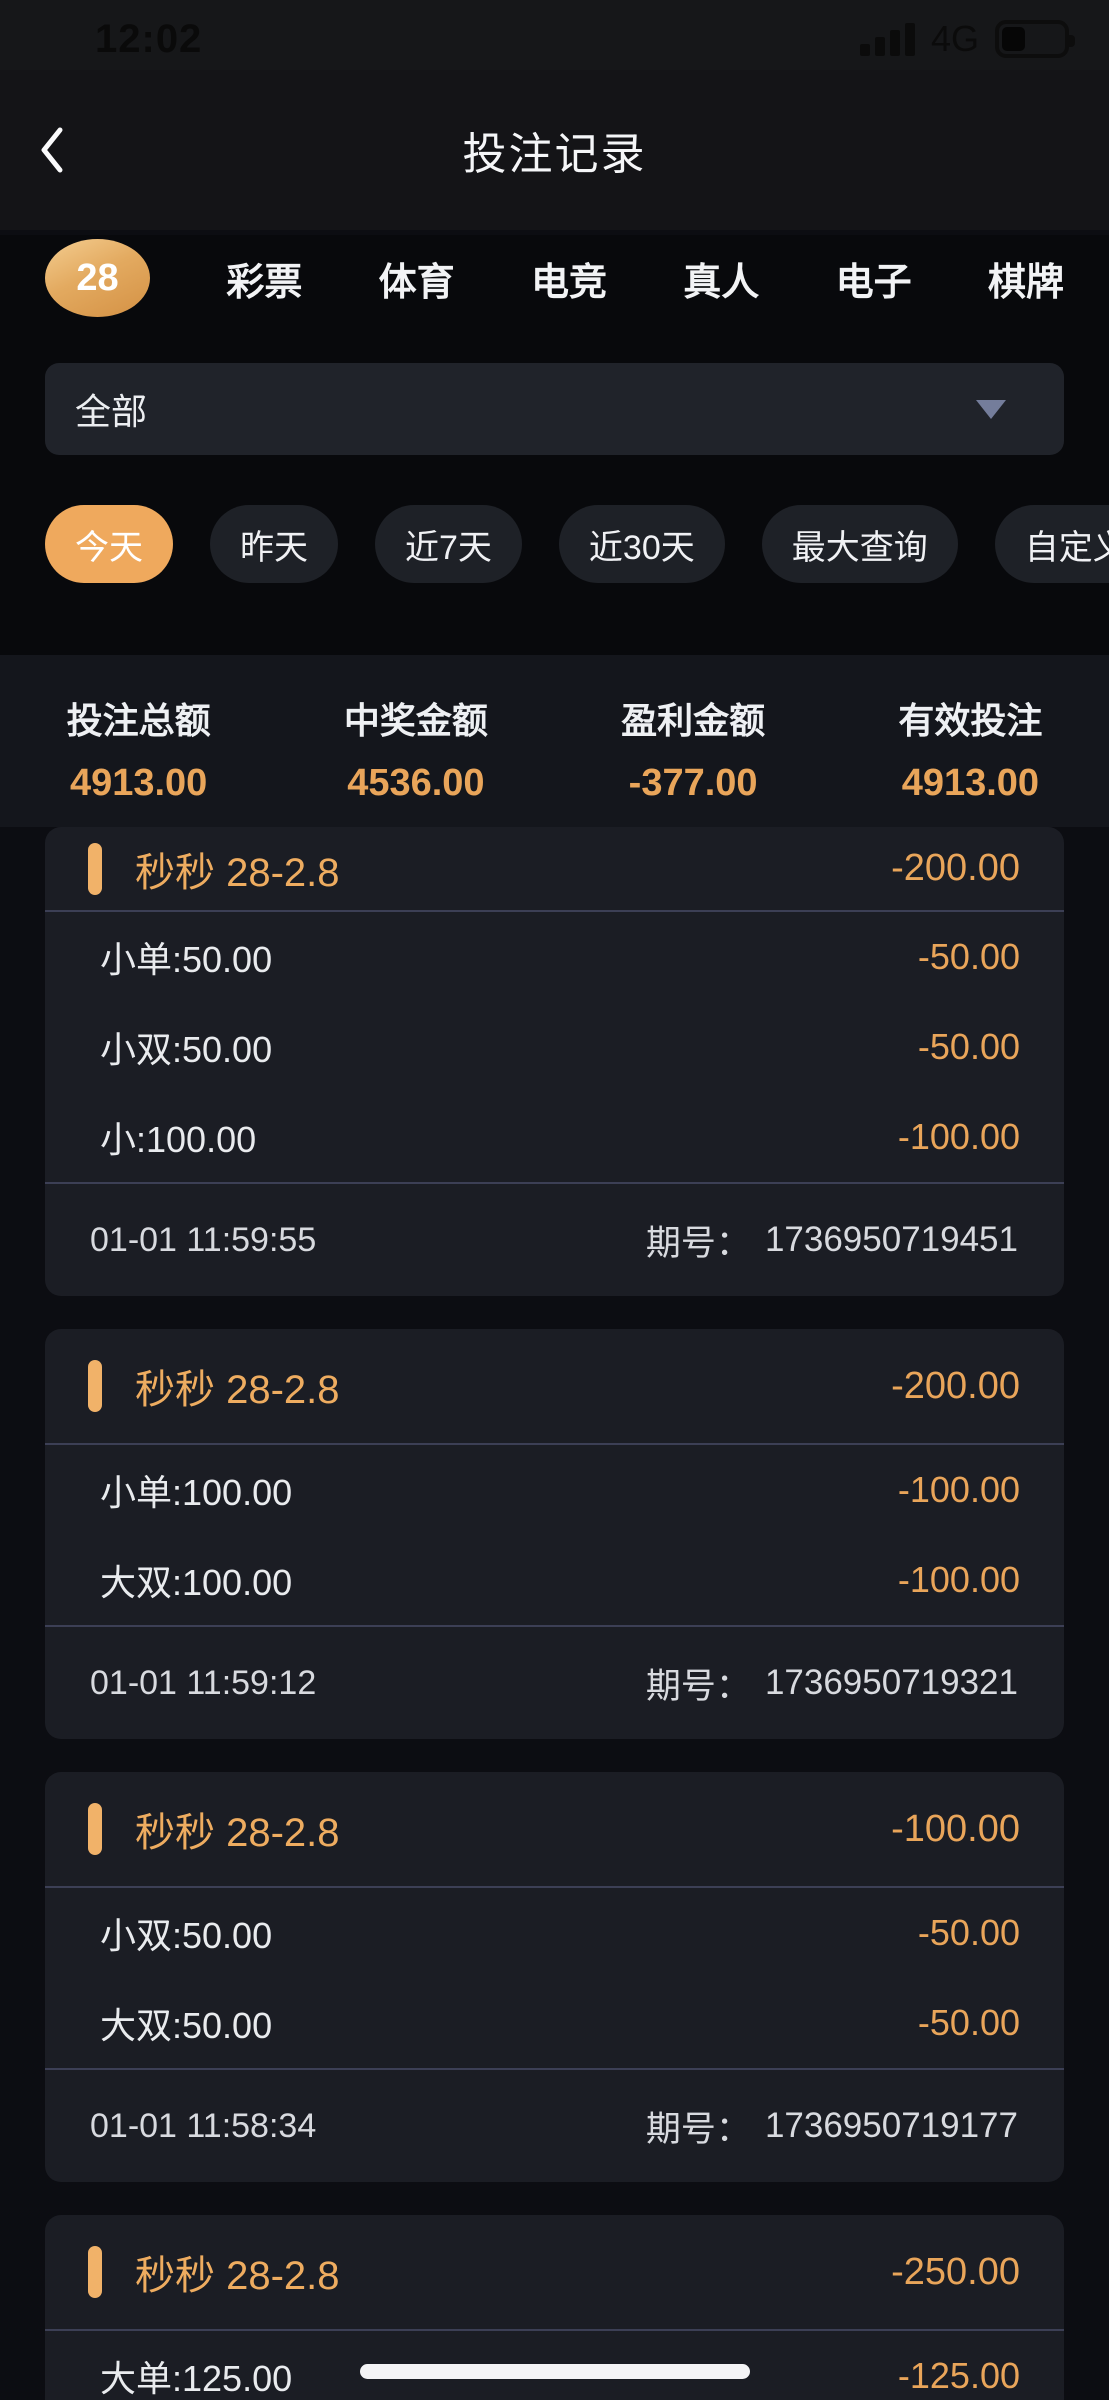 This screenshot has height=2400, width=1109. I want to click on bet-row: 大单:125.00 -125.00, so click(560, 2377).